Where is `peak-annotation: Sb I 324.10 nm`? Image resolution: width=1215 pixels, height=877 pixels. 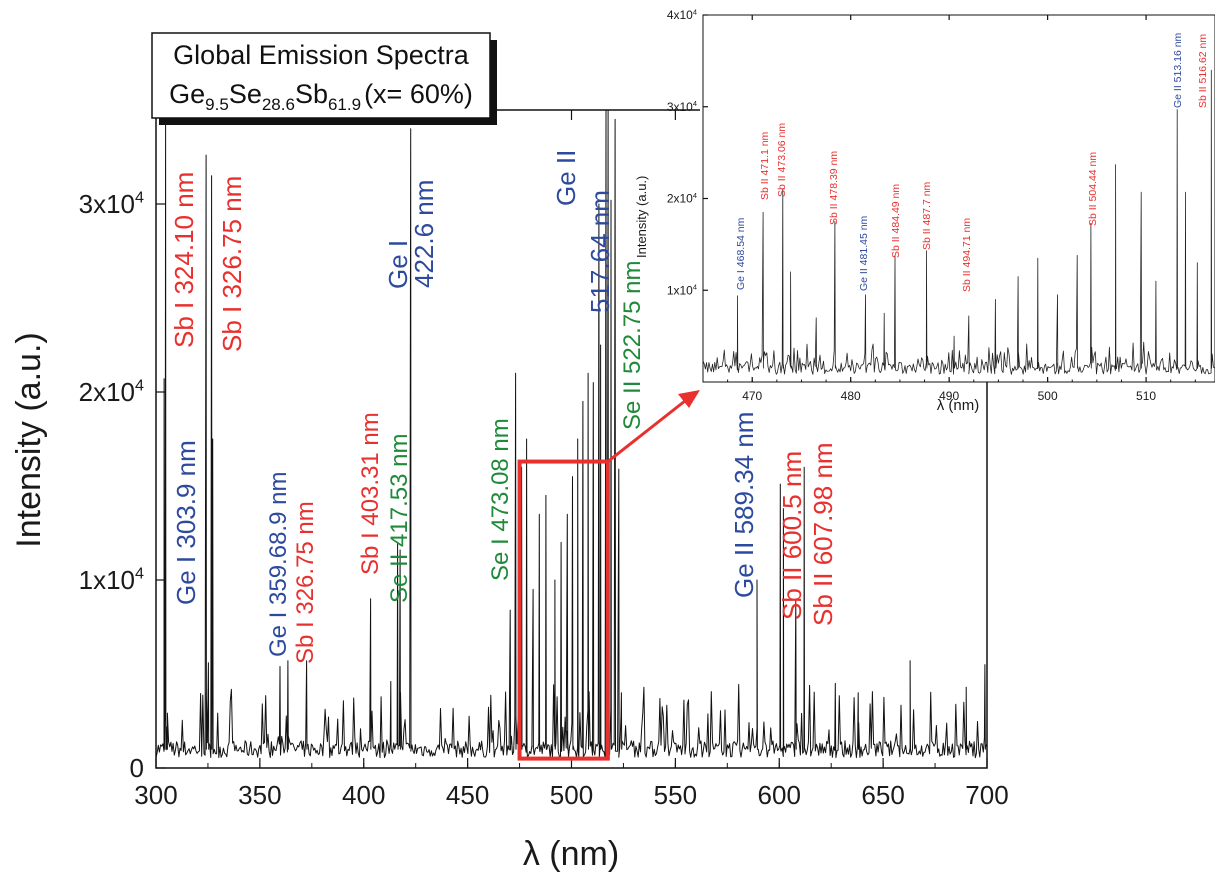 peak-annotation: Sb I 324.10 nm is located at coordinates (184, 260).